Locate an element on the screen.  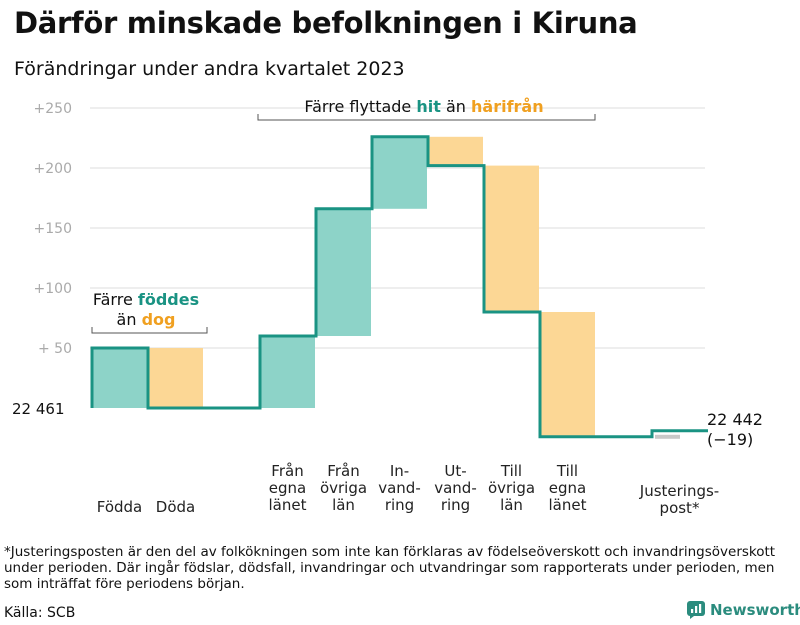
annotation-highlight: dog is located at coordinates (159, 319).